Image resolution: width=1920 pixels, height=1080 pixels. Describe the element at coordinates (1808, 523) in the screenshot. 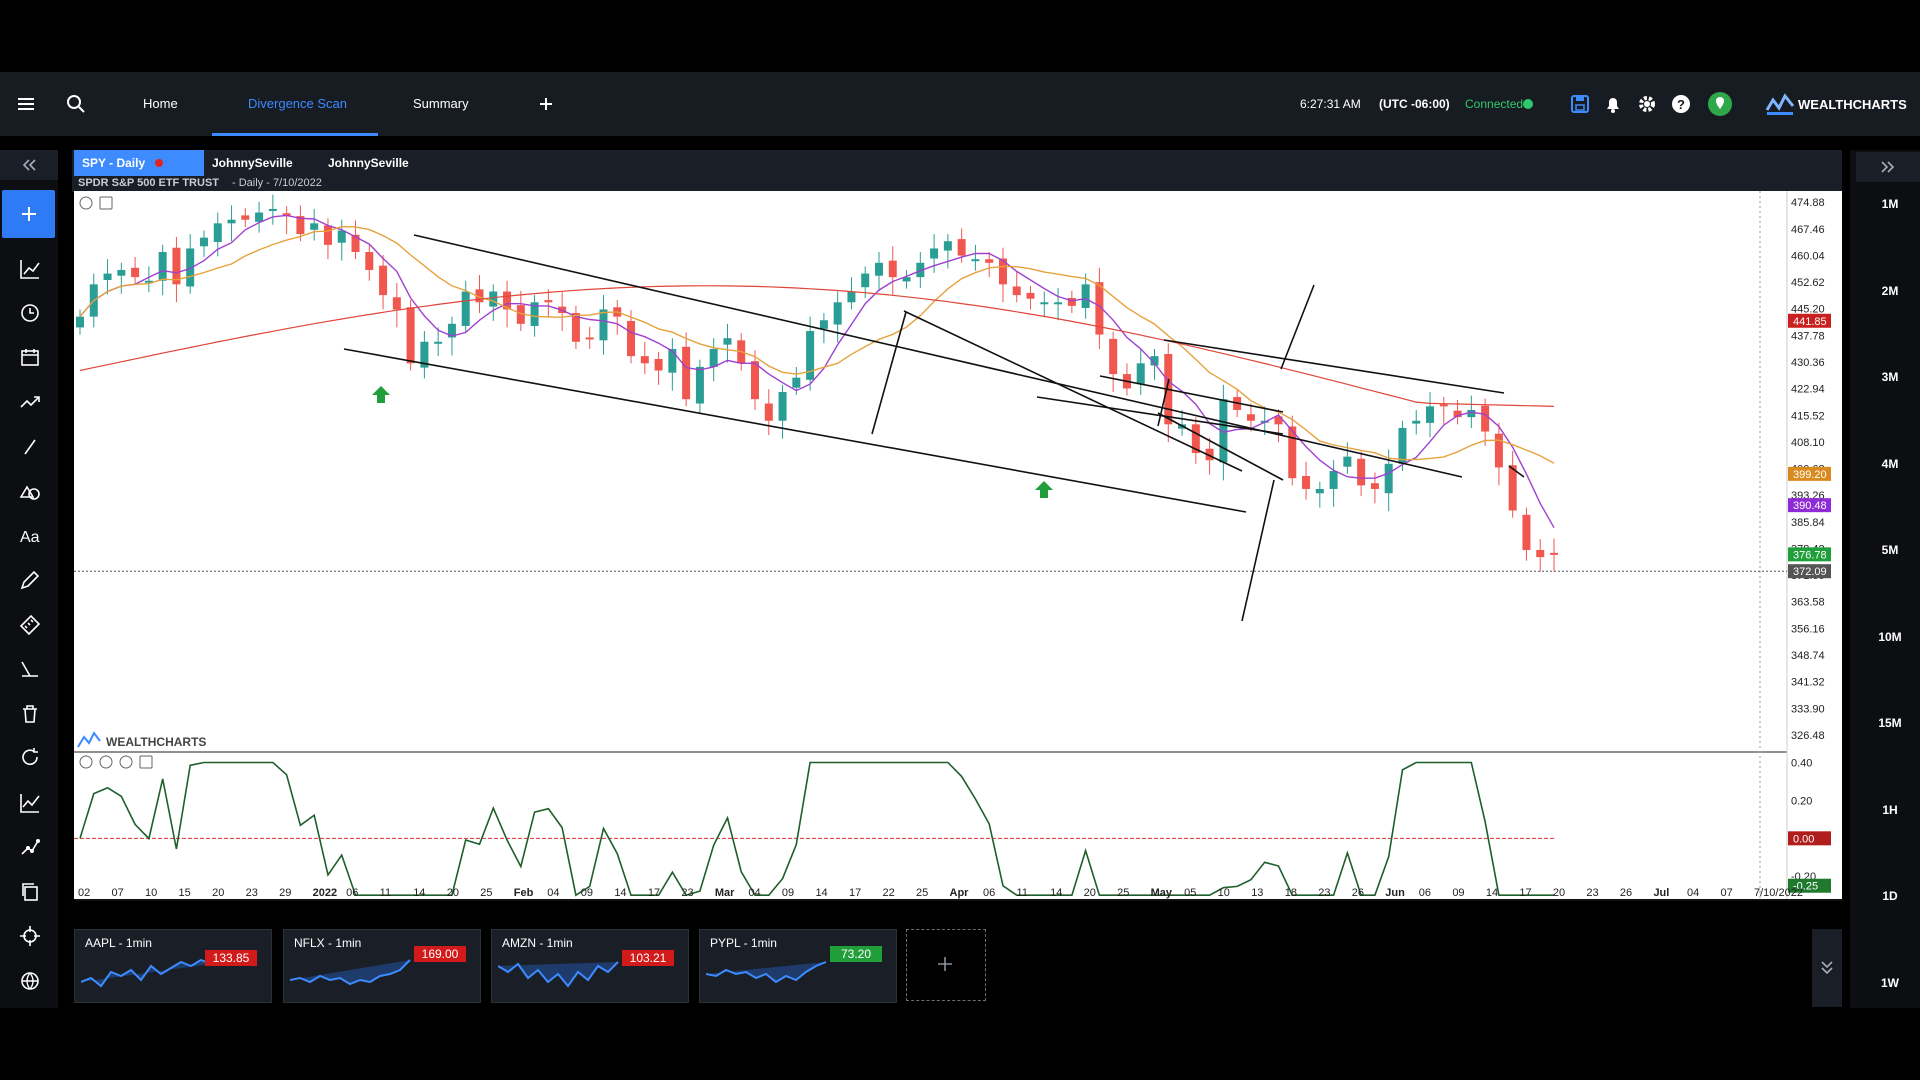

I see `price-tick-label: 385.84` at that location.